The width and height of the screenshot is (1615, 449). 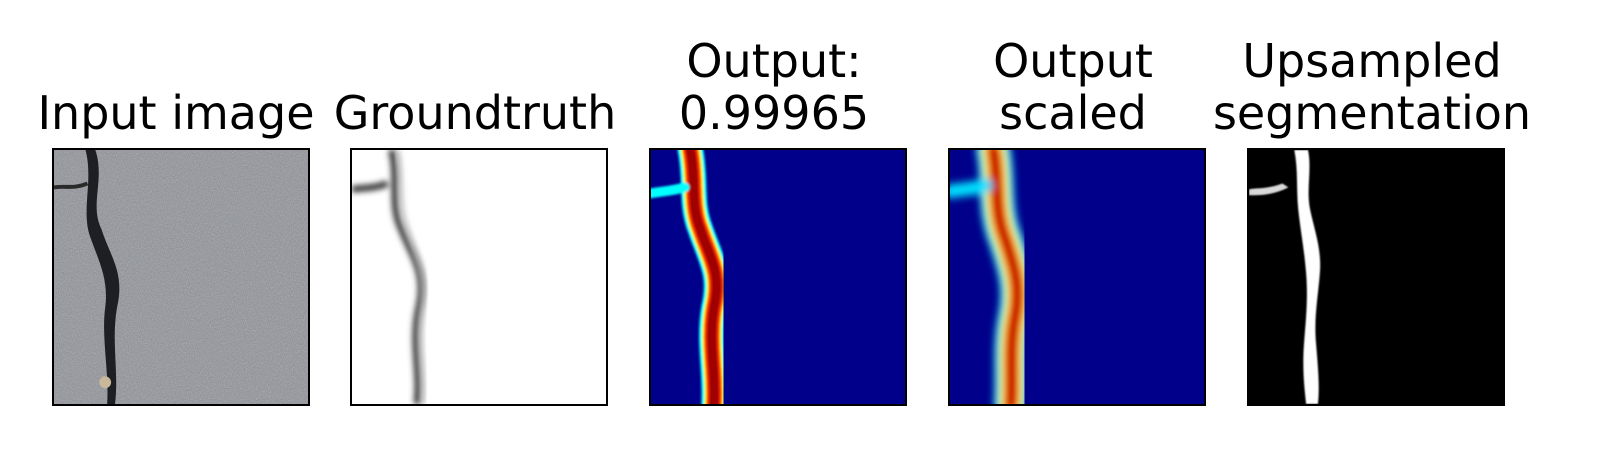 I want to click on output-scaled-heatmap, so click(x=1077, y=277).